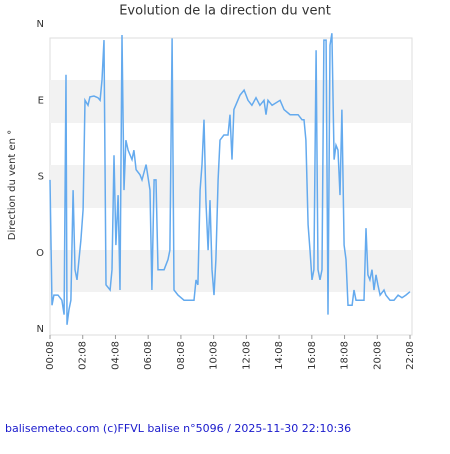 The image size is (450, 454). Describe the element at coordinates (50, 355) in the screenshot. I see `x-tick-label: 00:08` at that location.